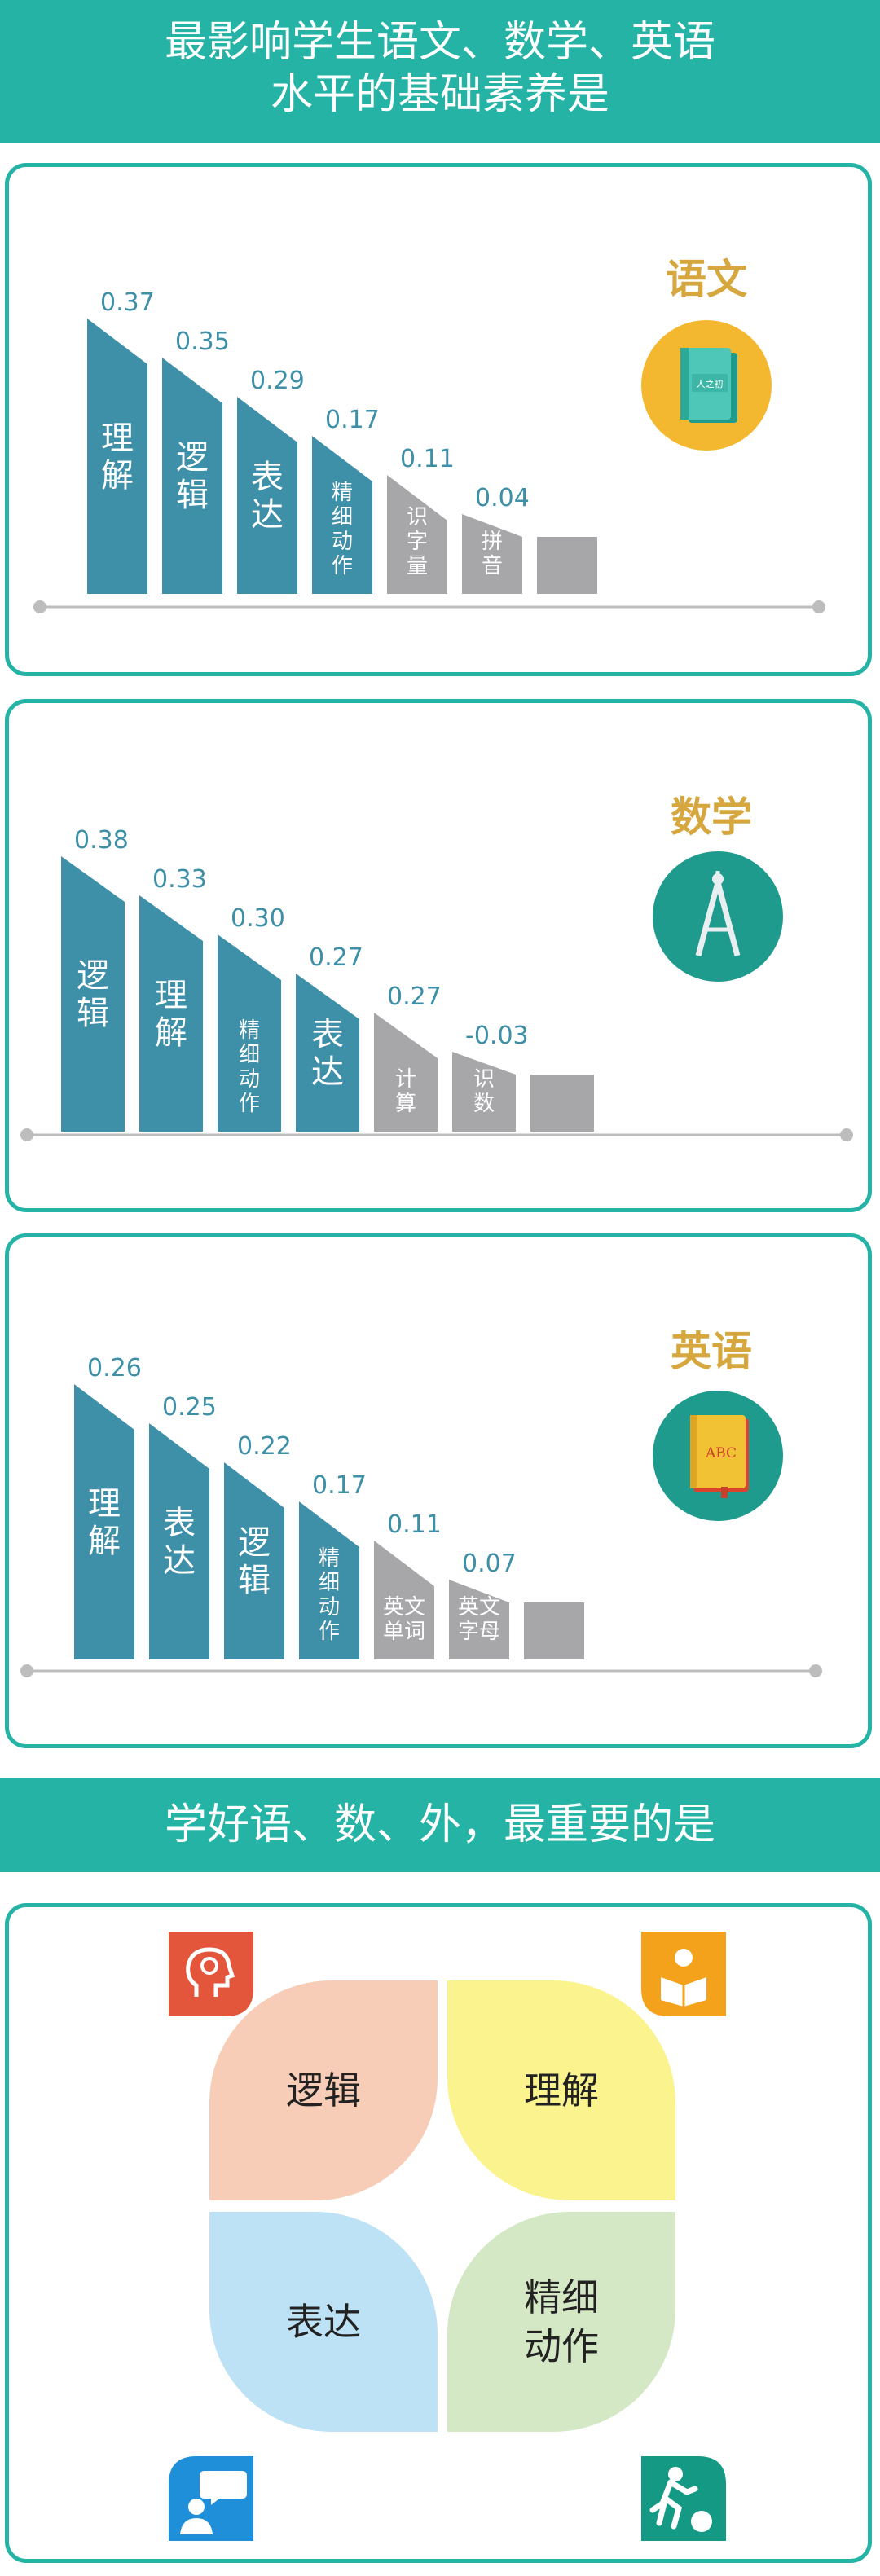  Describe the element at coordinates (683, 1974) in the screenshot. I see `reading-icon` at that location.